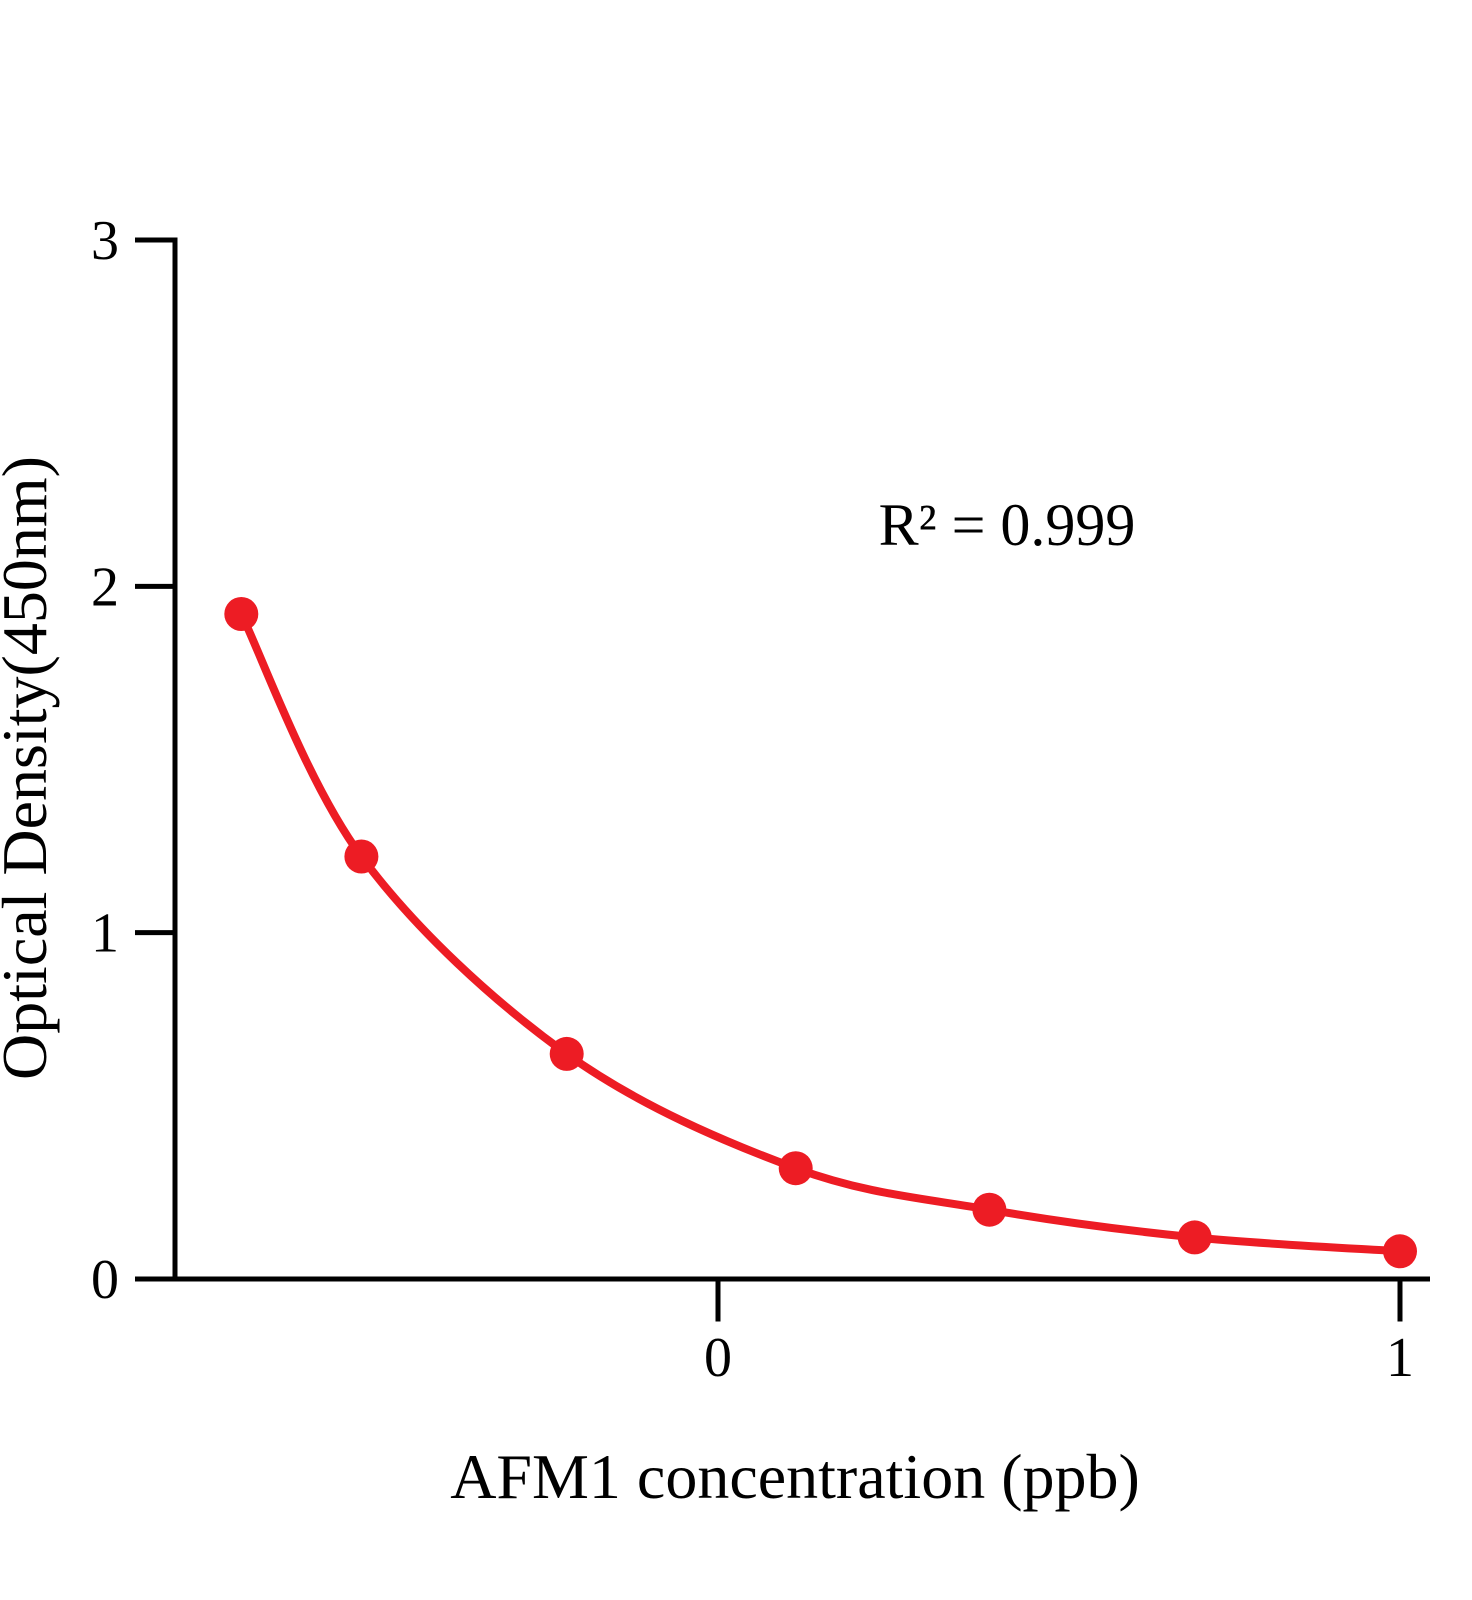 The image size is (1472, 1600). I want to click on y-tick-label-1: 1, so click(105, 934).